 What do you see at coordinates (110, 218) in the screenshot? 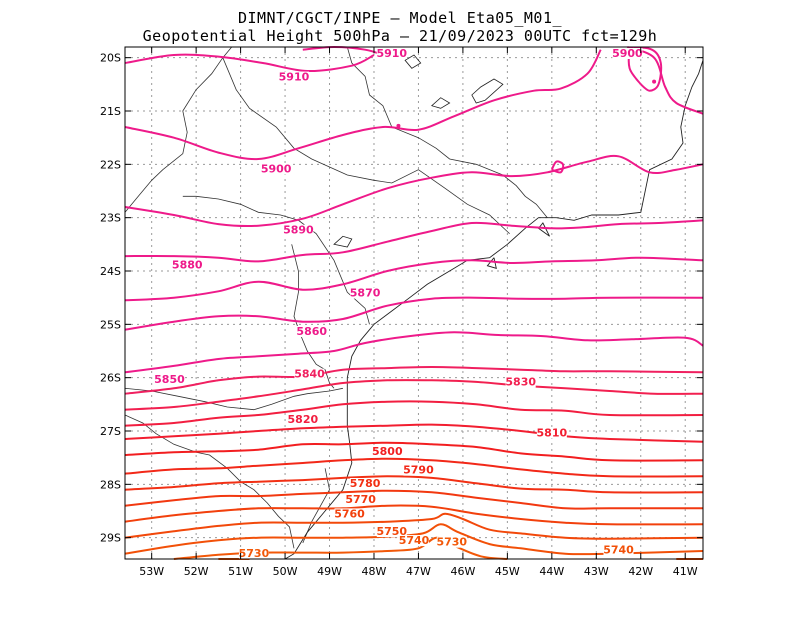
I see `tick-label-lat: 23S` at bounding box center [110, 218].